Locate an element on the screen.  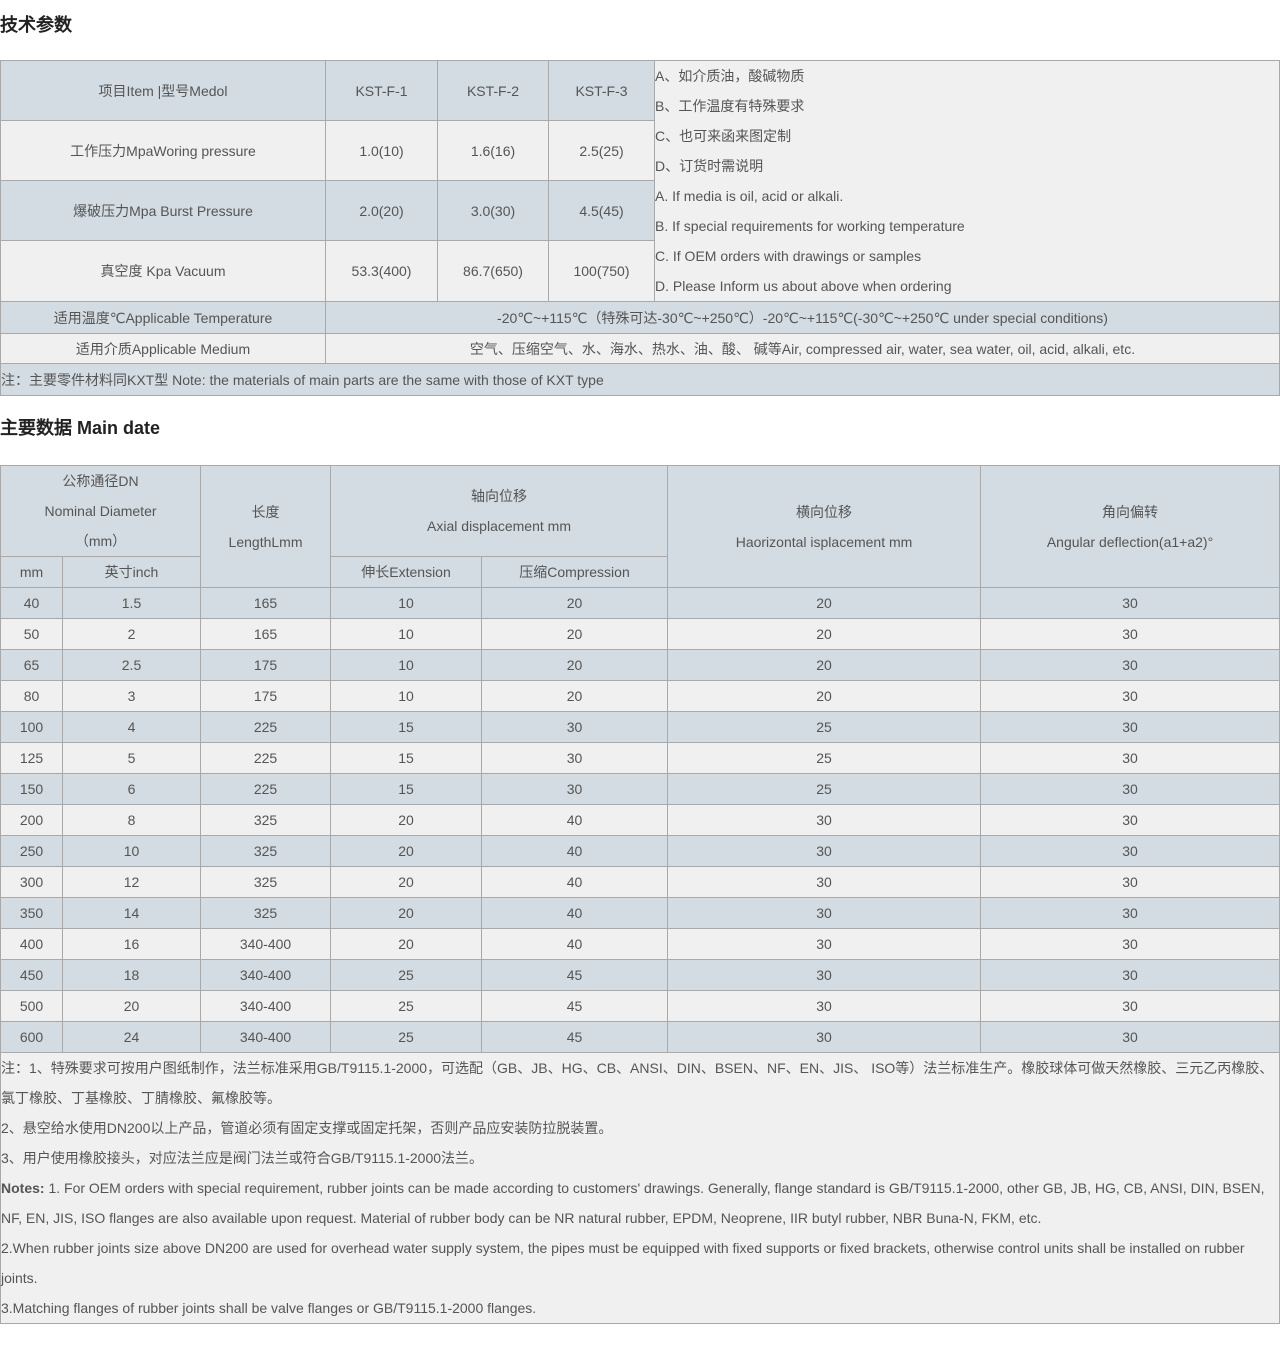
cell-dn-inch: 10 is located at coordinates (131, 851).